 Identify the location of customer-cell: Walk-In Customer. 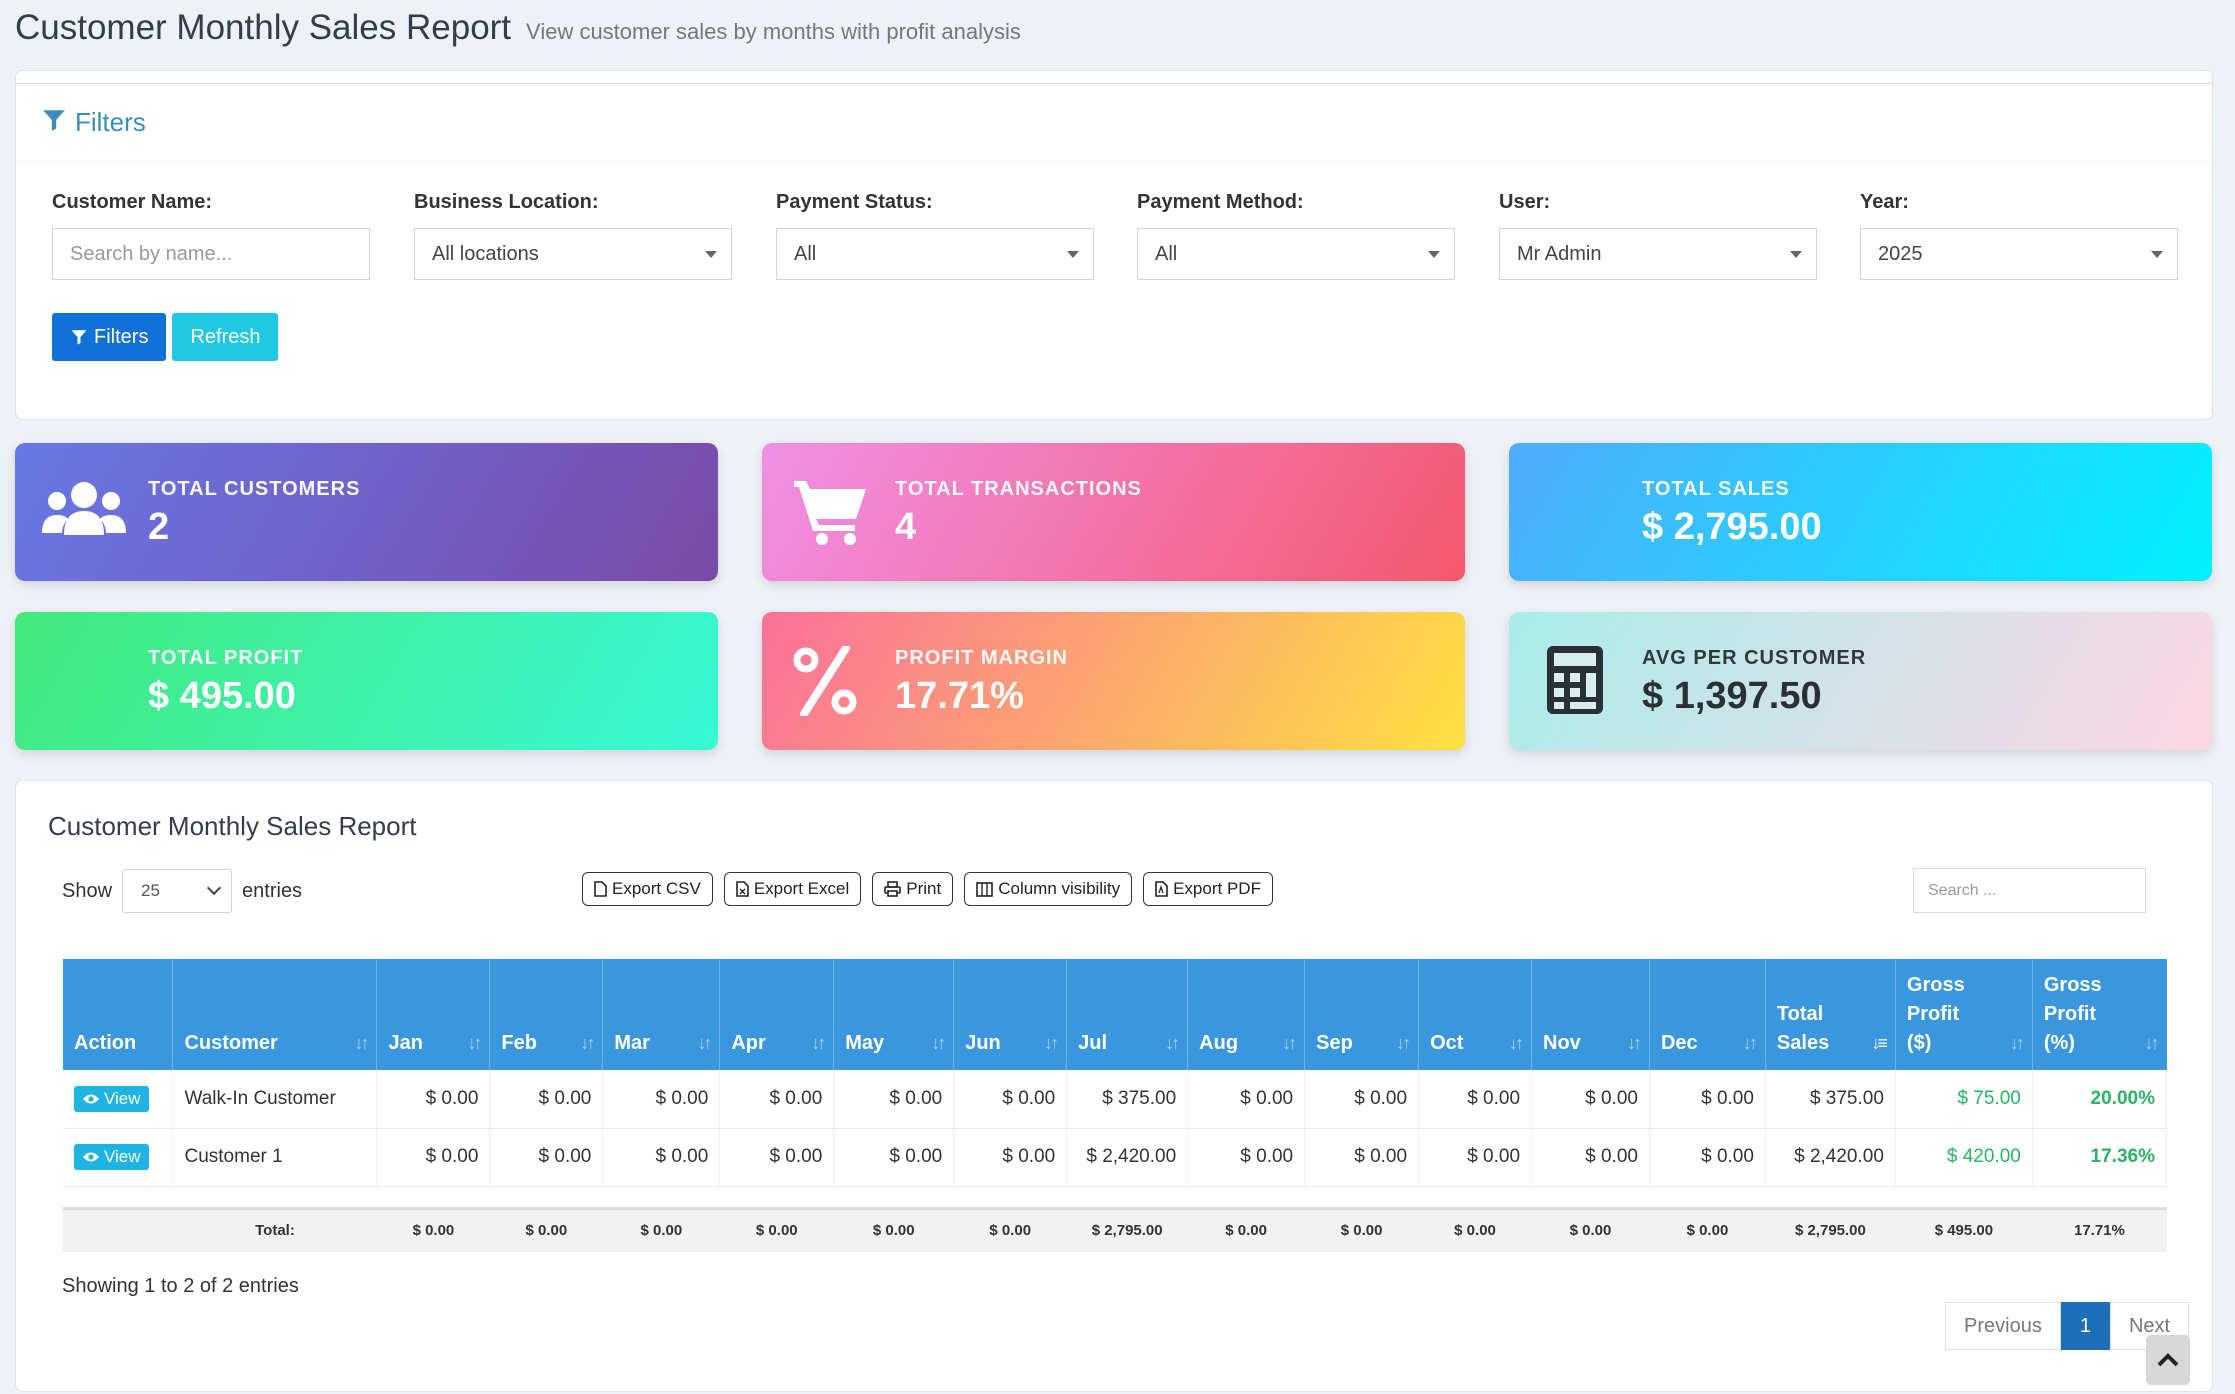
(275, 1099).